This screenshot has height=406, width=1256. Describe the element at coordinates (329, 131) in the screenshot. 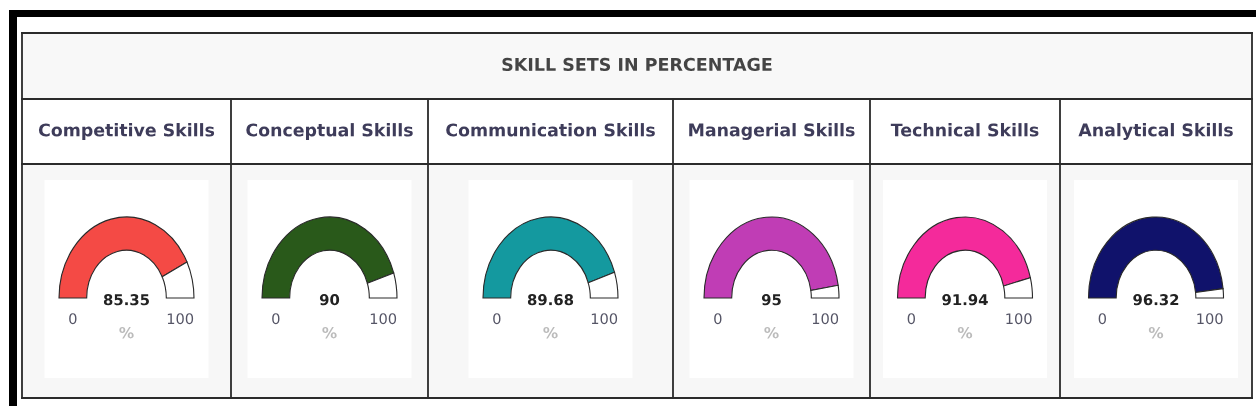

I see `chart-title: Conceptual Skills` at that location.